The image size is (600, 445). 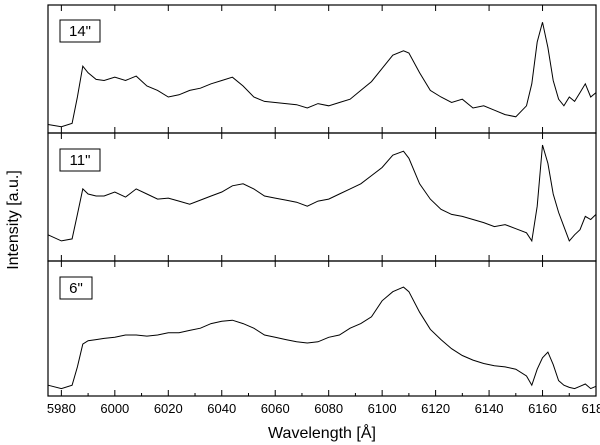 I want to click on panel-label-6: 6", so click(x=76, y=288).